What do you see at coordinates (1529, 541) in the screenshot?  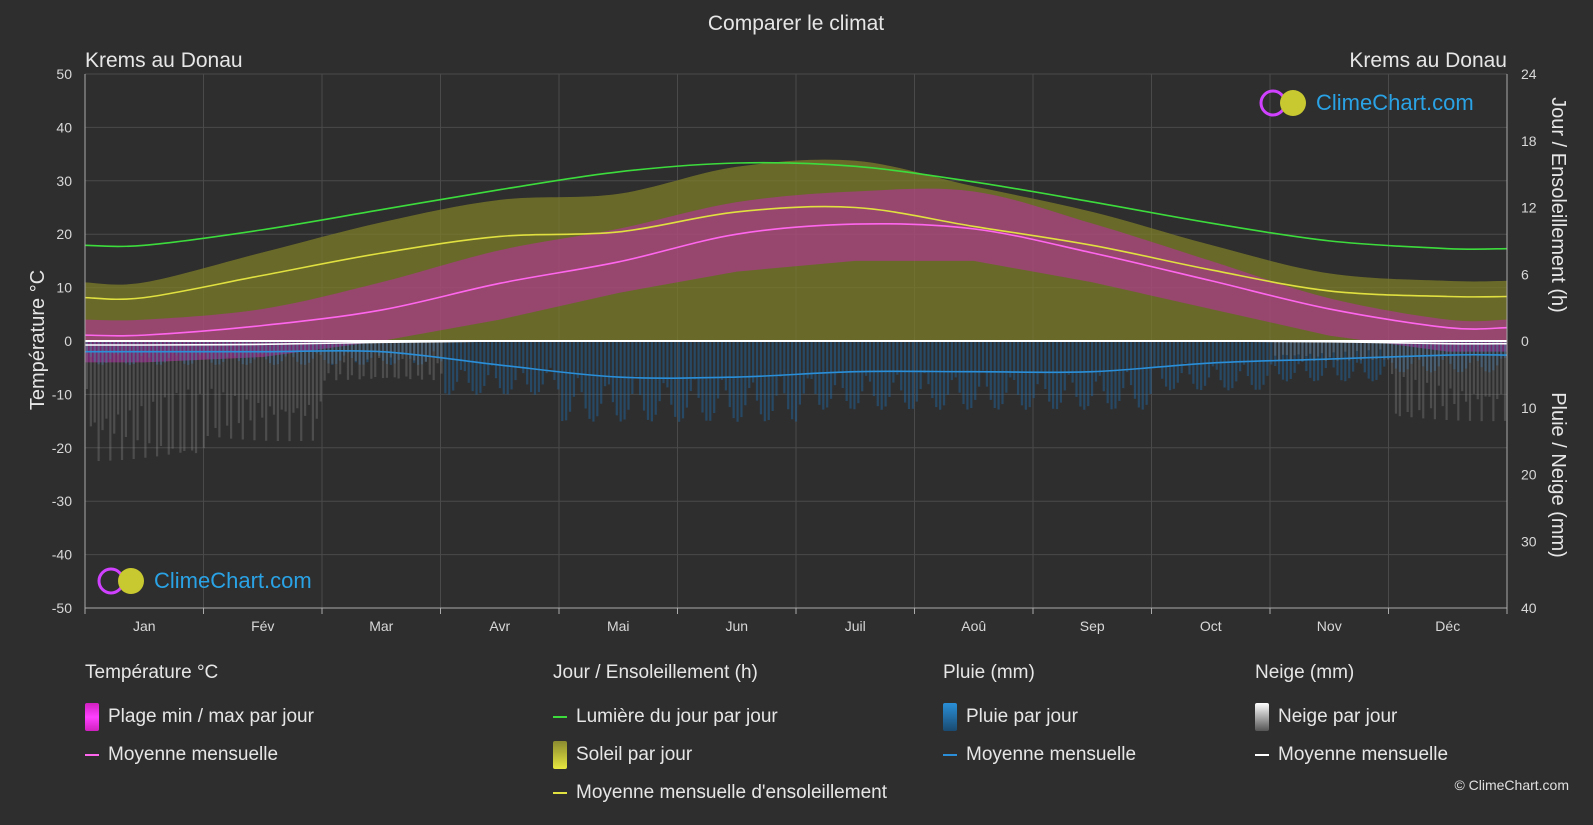 I see `tick-label-right-mm: 30` at bounding box center [1529, 541].